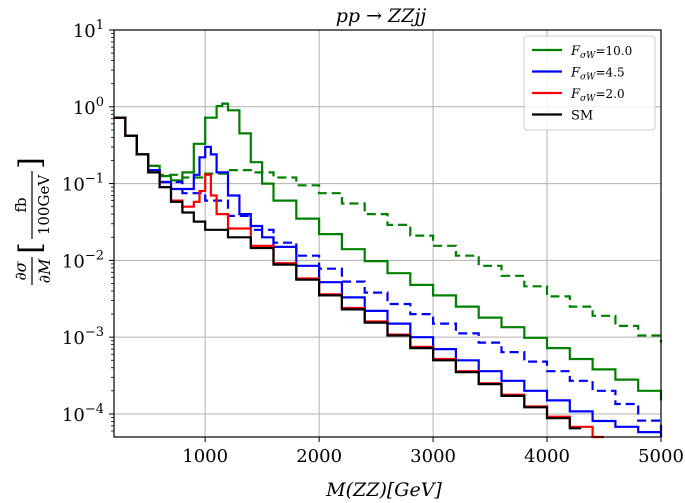 This screenshot has width=685, height=503. What do you see at coordinates (613, 51) in the screenshot?
I see `legend-label-value: =10.0` at bounding box center [613, 51].